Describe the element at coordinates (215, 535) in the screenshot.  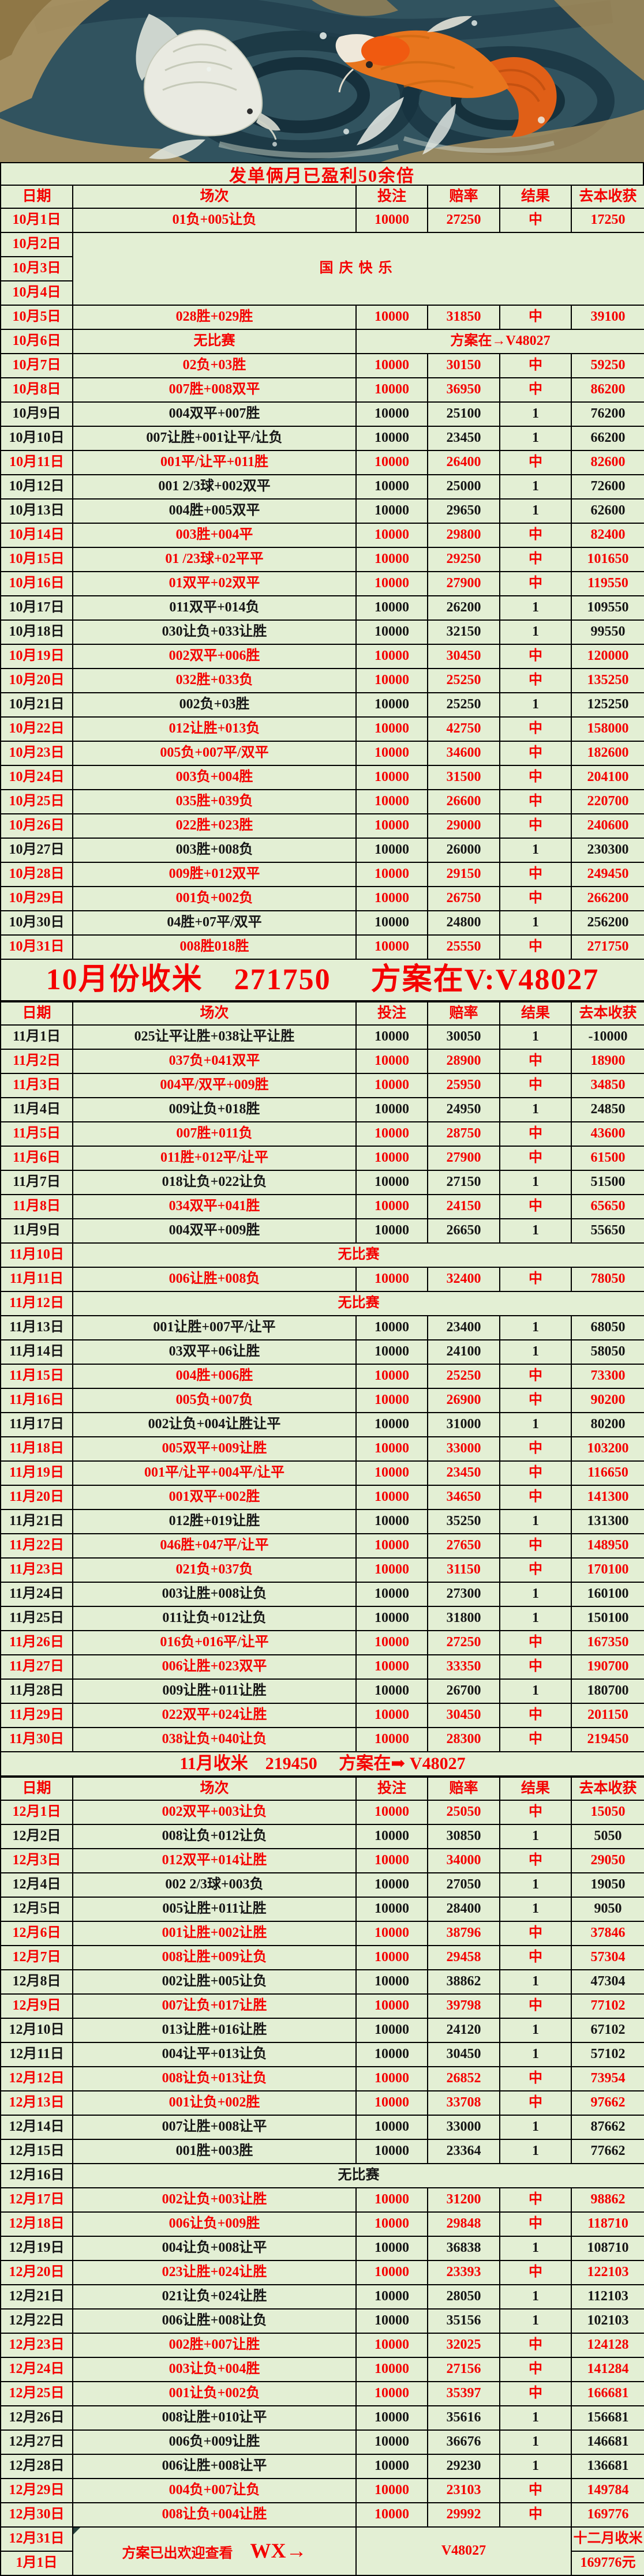
I see `plan-cell: 003胜+004平` at that location.